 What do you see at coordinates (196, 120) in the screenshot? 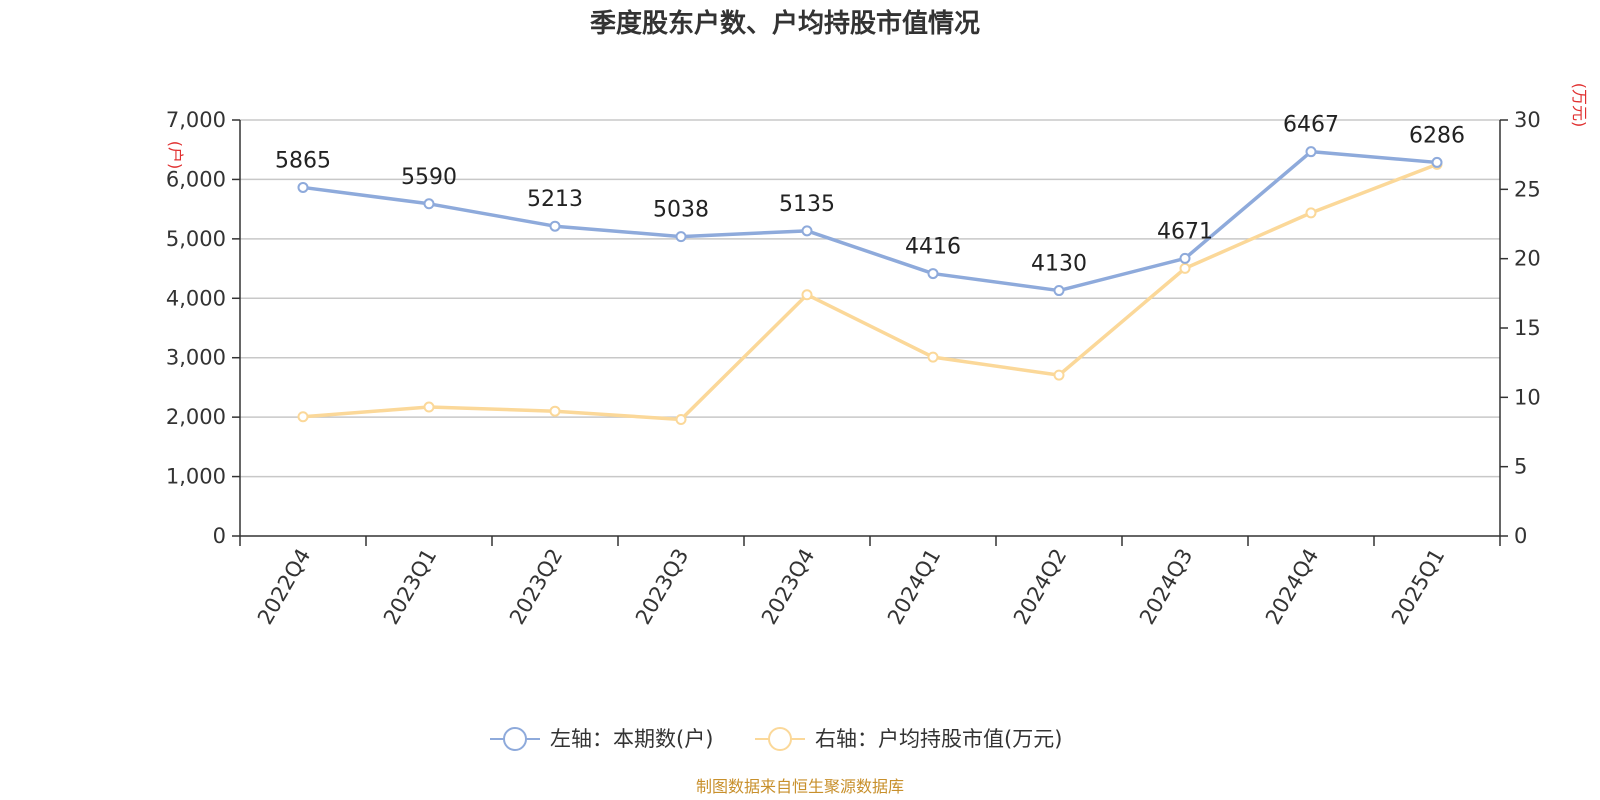
I see `left-tick-label: 7,000` at bounding box center [196, 120].